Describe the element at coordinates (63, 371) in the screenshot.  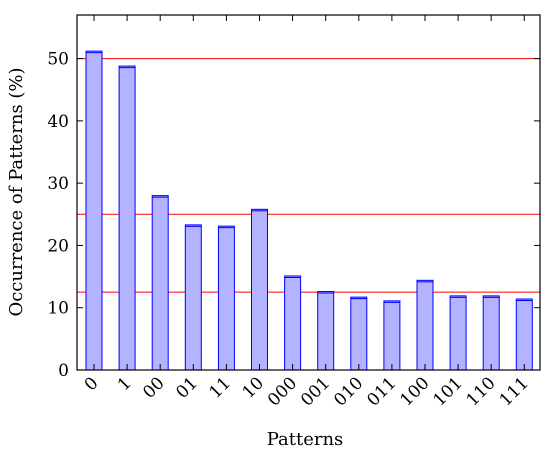
I see `y-tick-label: 0` at that location.